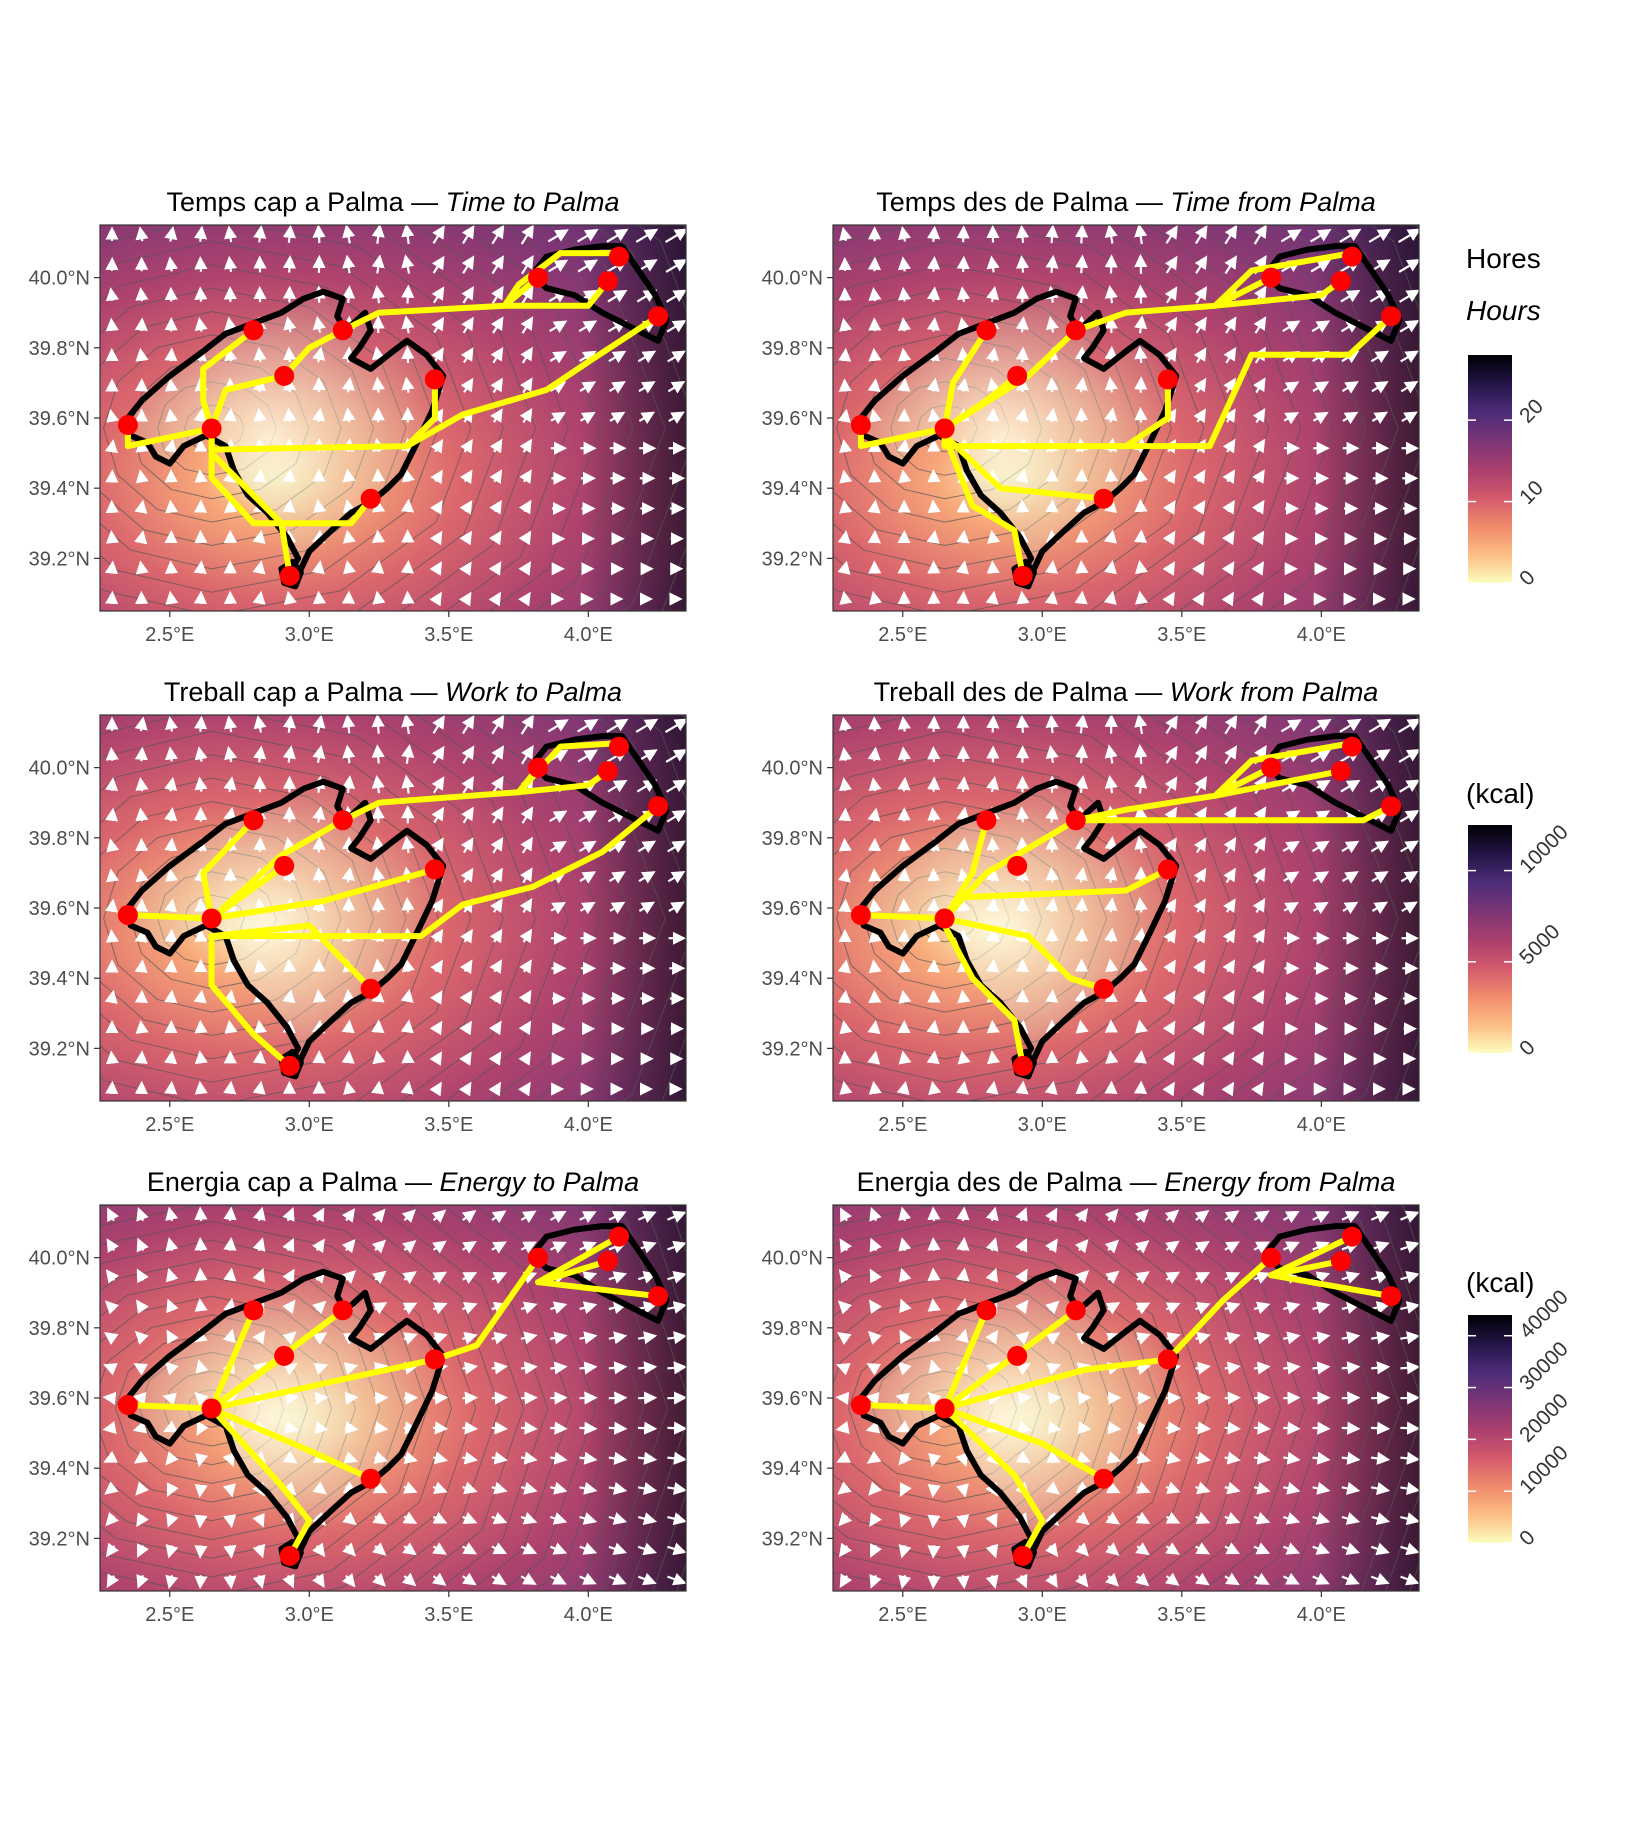 This screenshot has width=1632, height=1824. I want to click on panel-title: Treball des de Palma — Work from Palma, so click(1126, 692).